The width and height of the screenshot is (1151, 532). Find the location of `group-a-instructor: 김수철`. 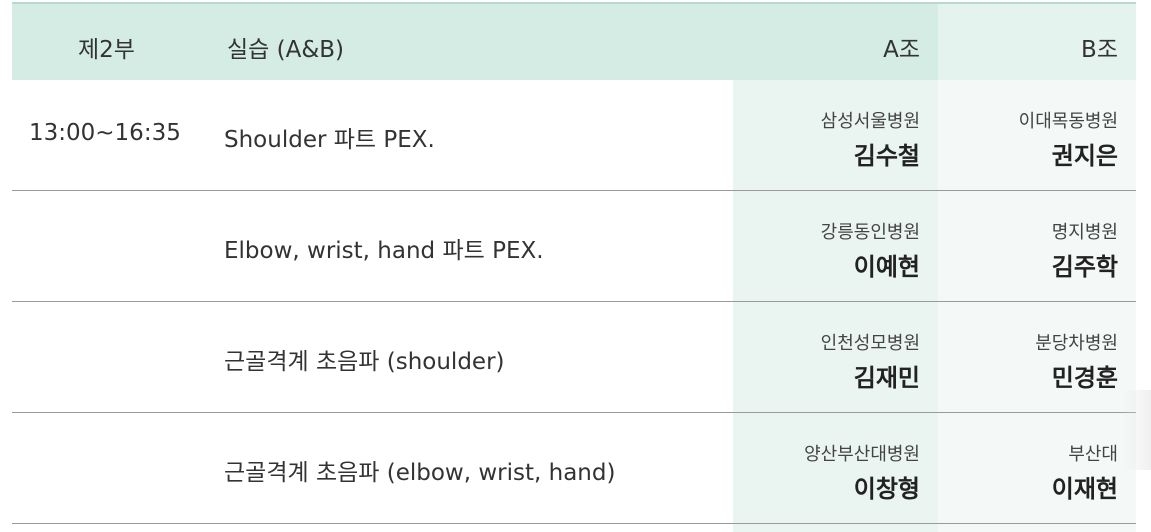

group-a-instructor: 김수철 is located at coordinates (886, 156).